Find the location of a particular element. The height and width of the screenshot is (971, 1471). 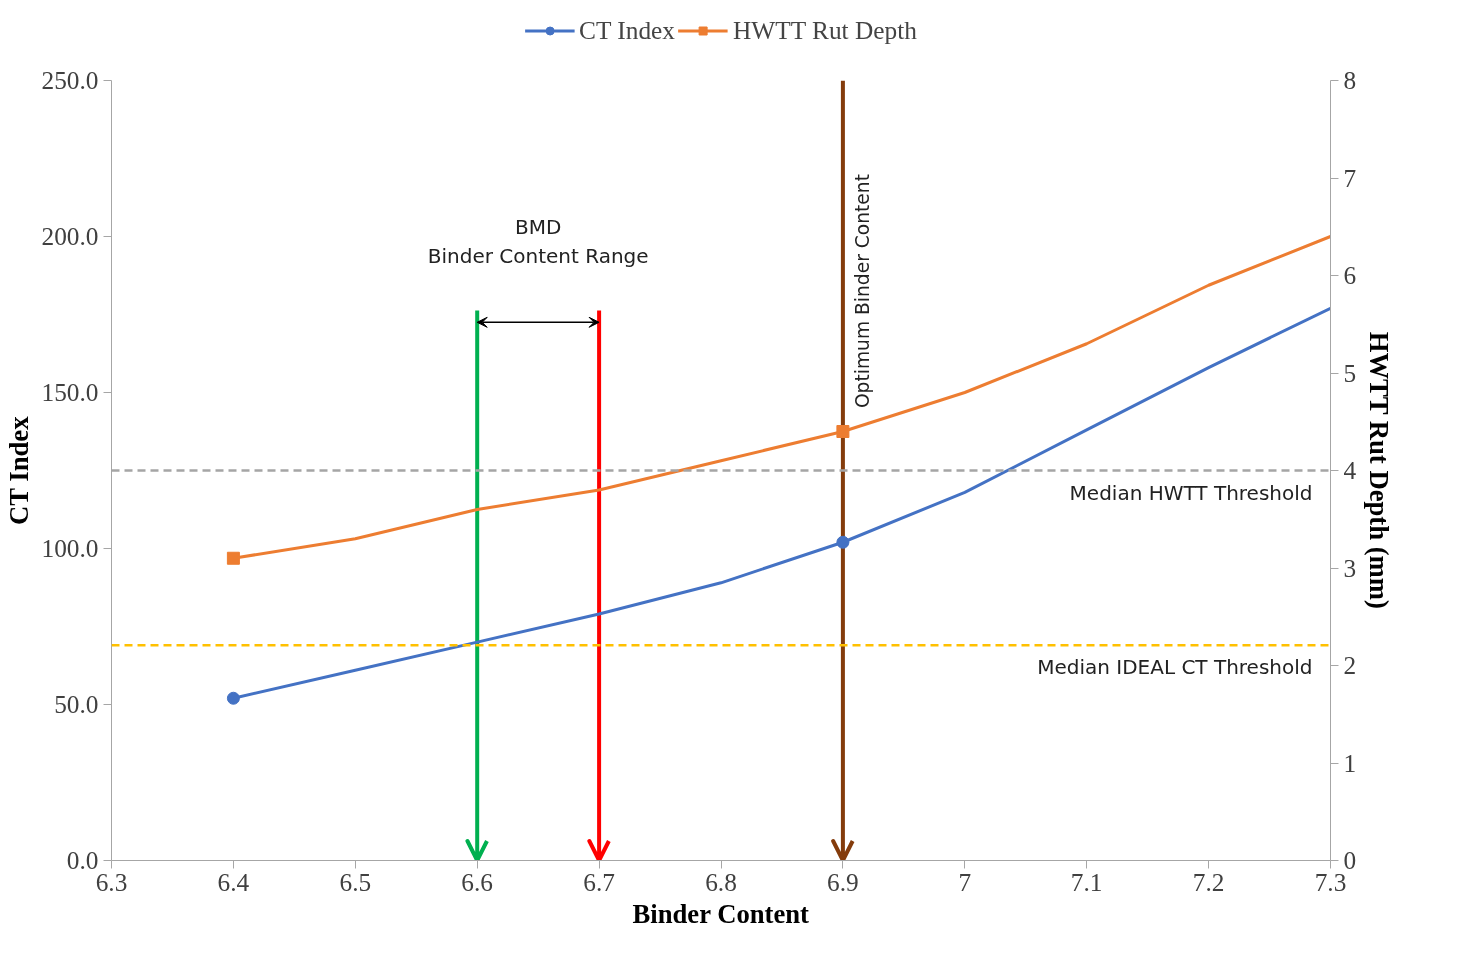

x-tick-label: 7.1 is located at coordinates (1086, 881).